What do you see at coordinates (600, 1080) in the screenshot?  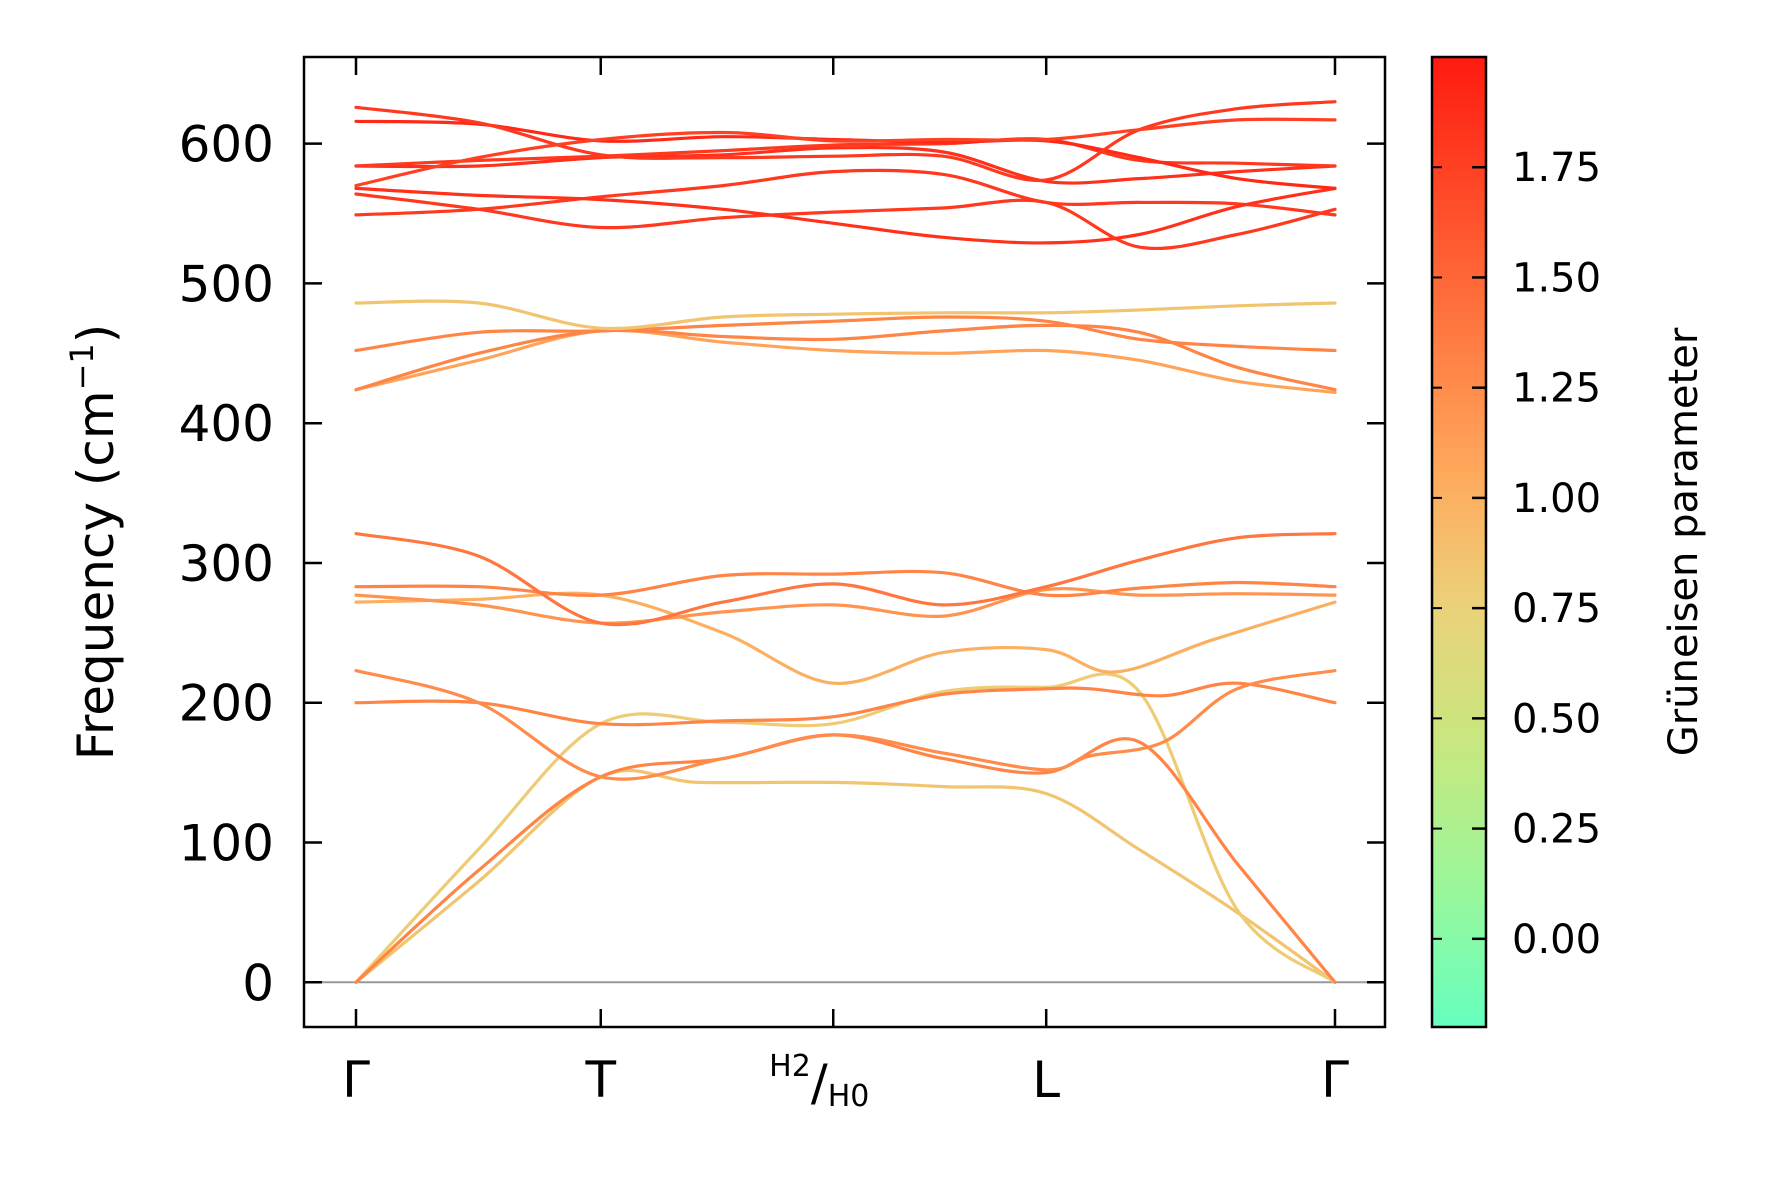 I see `x-tick-label: T` at bounding box center [600, 1080].